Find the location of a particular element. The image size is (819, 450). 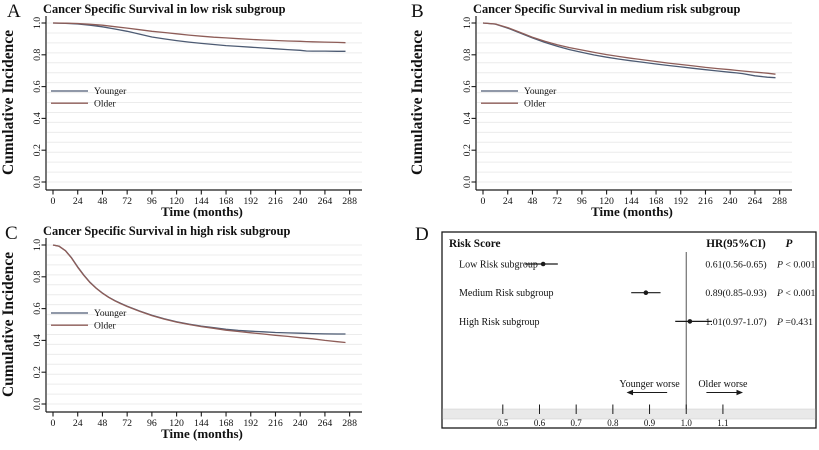

hr-text: 1.01(0.97-1.07) is located at coordinates (735, 322).